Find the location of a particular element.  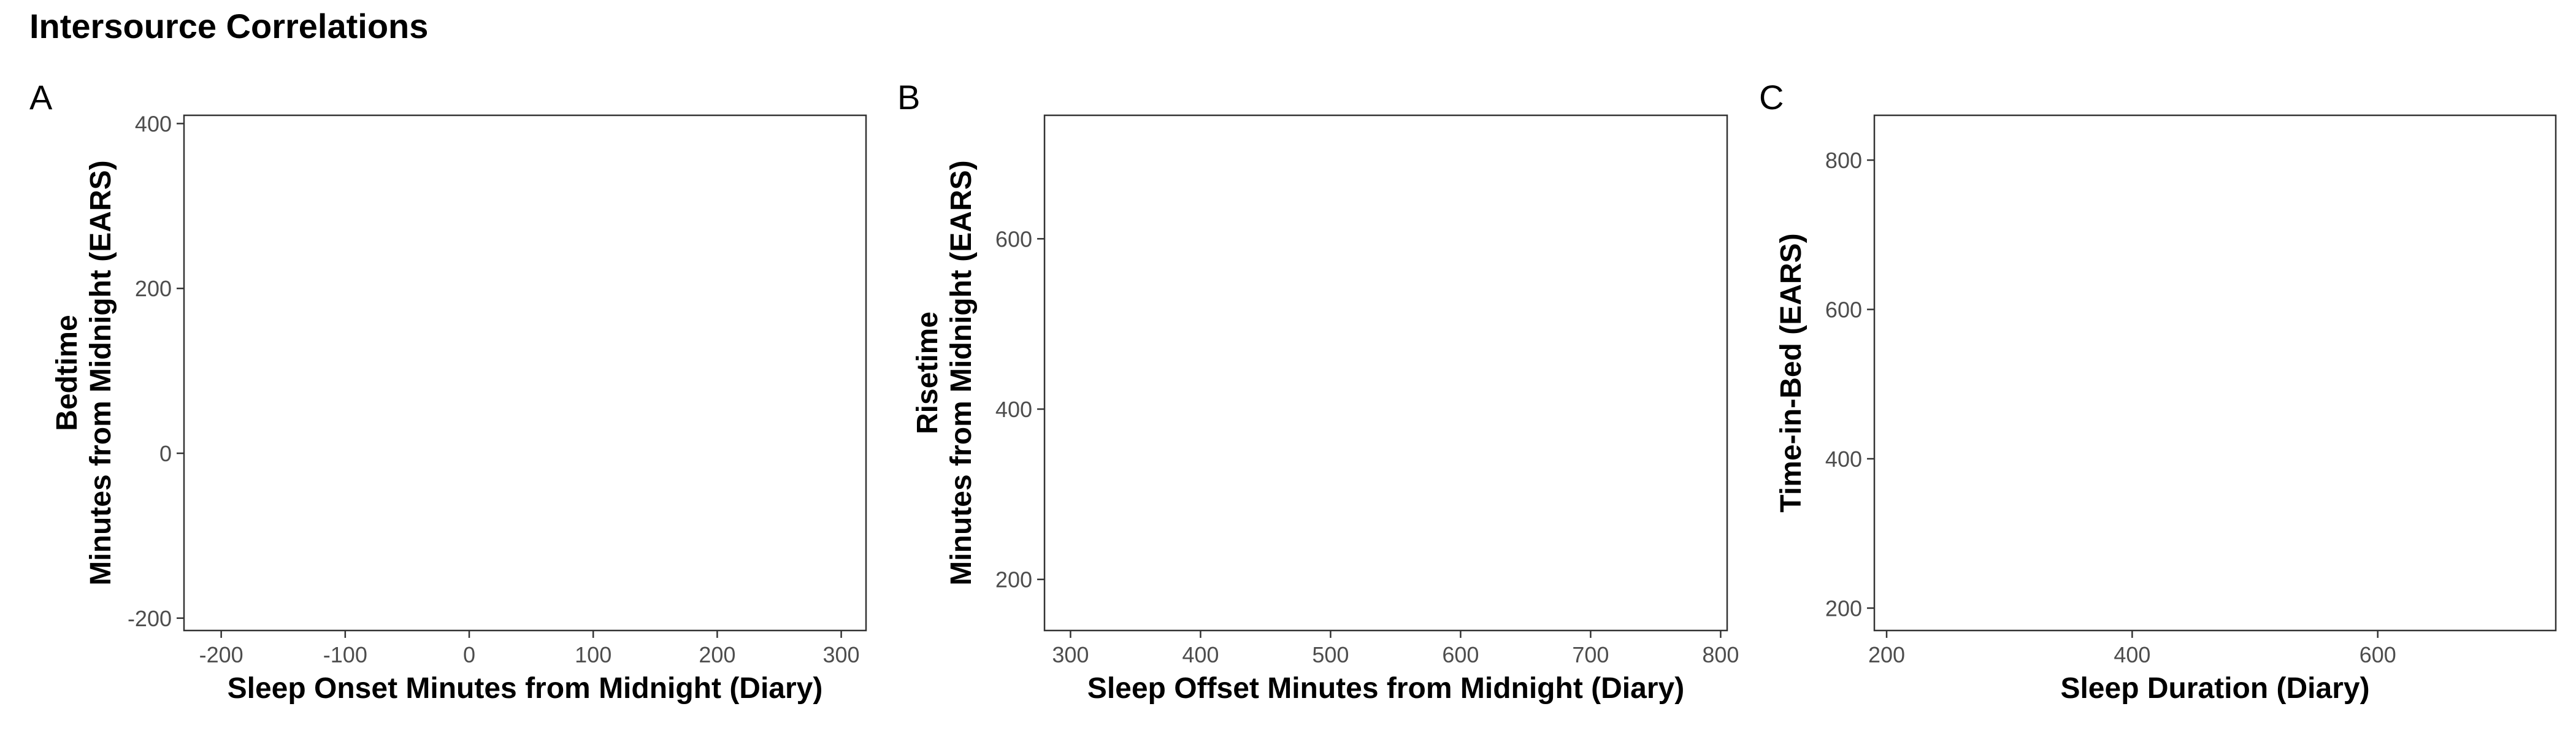

y-axis: -200 0 200 400 is located at coordinates (156, 371).